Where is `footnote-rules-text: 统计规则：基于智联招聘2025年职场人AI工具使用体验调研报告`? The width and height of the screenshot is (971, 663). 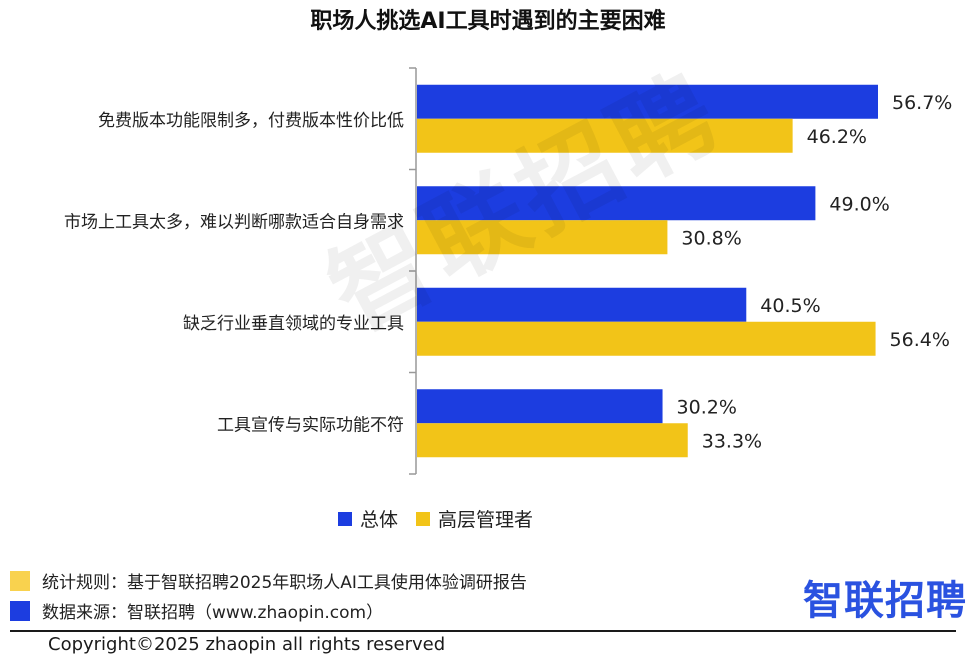
footnote-rules-text: 统计规则：基于智联招聘2025年职场人AI工具使用体验调研报告 is located at coordinates (284, 583).